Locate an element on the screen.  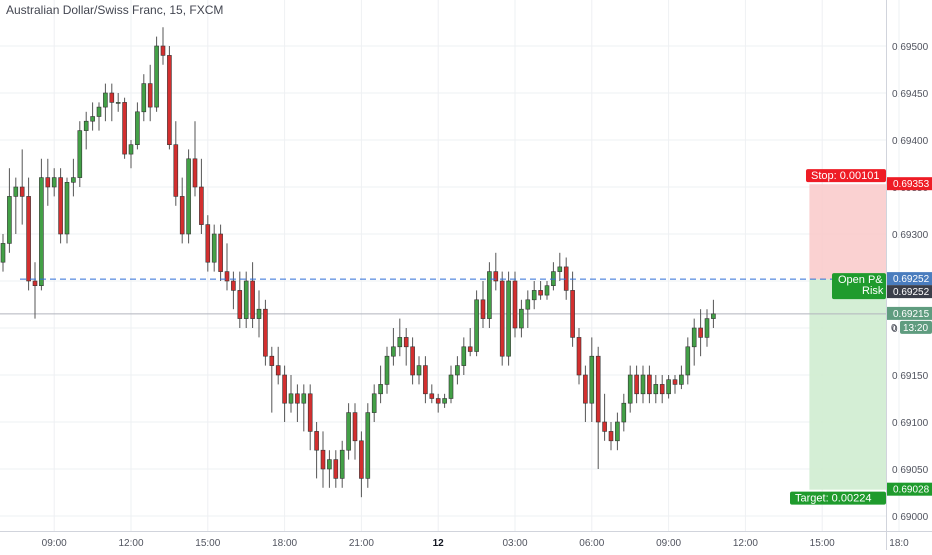
stop-loss-zone is located at coordinates (847, 232).